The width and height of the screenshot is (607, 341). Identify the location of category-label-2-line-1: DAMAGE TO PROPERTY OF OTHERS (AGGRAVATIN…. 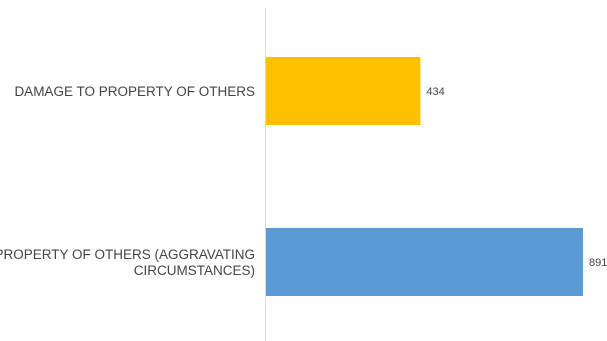
(127, 254).